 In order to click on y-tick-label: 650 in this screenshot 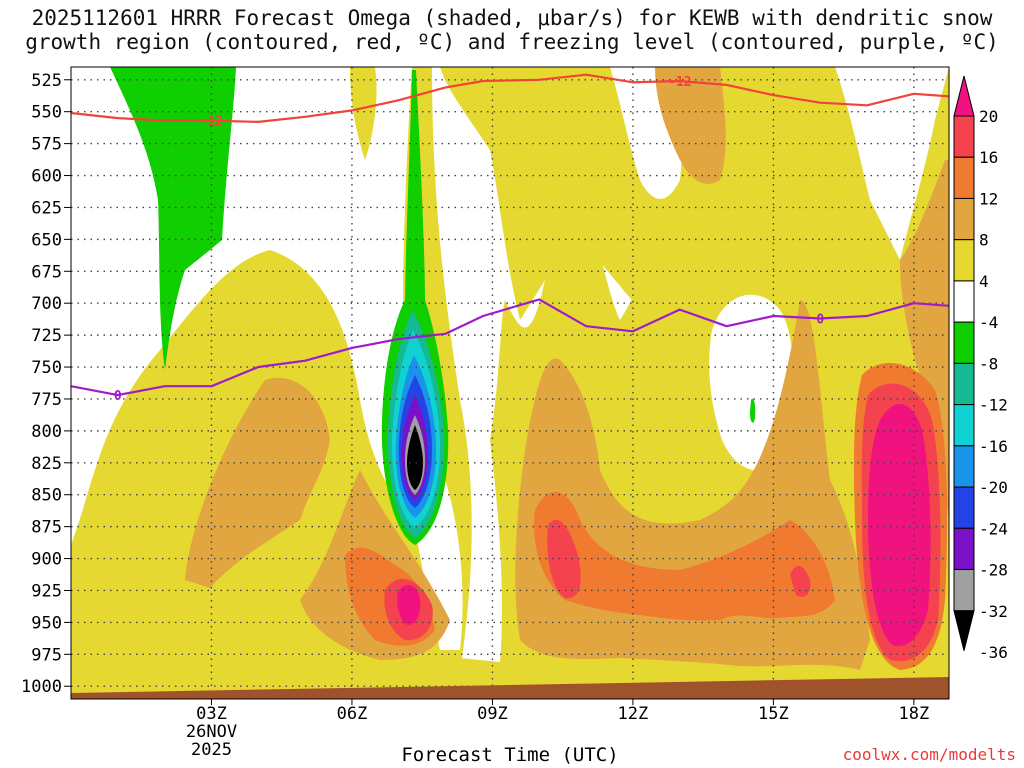, I will do `click(46, 240)`.